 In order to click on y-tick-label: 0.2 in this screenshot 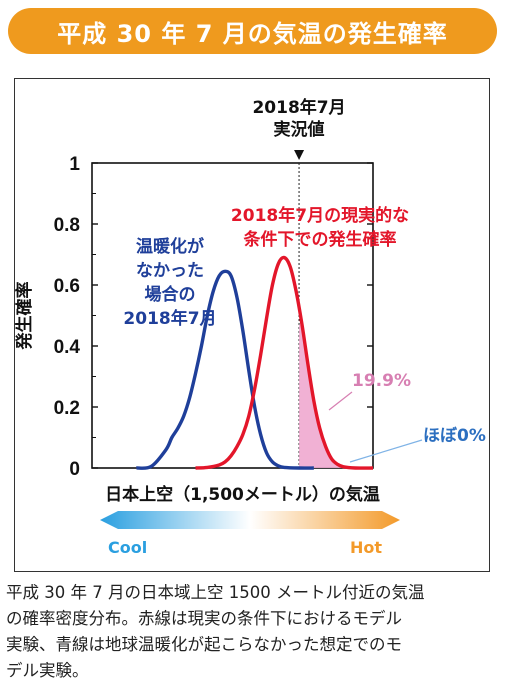, I will do `click(67, 408)`.